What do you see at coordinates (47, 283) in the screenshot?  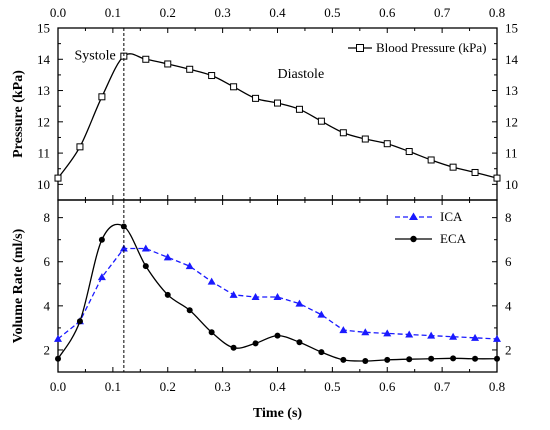 I see `volume-rate-y-tick-labels-left: 2 4 6 8` at bounding box center [47, 283].